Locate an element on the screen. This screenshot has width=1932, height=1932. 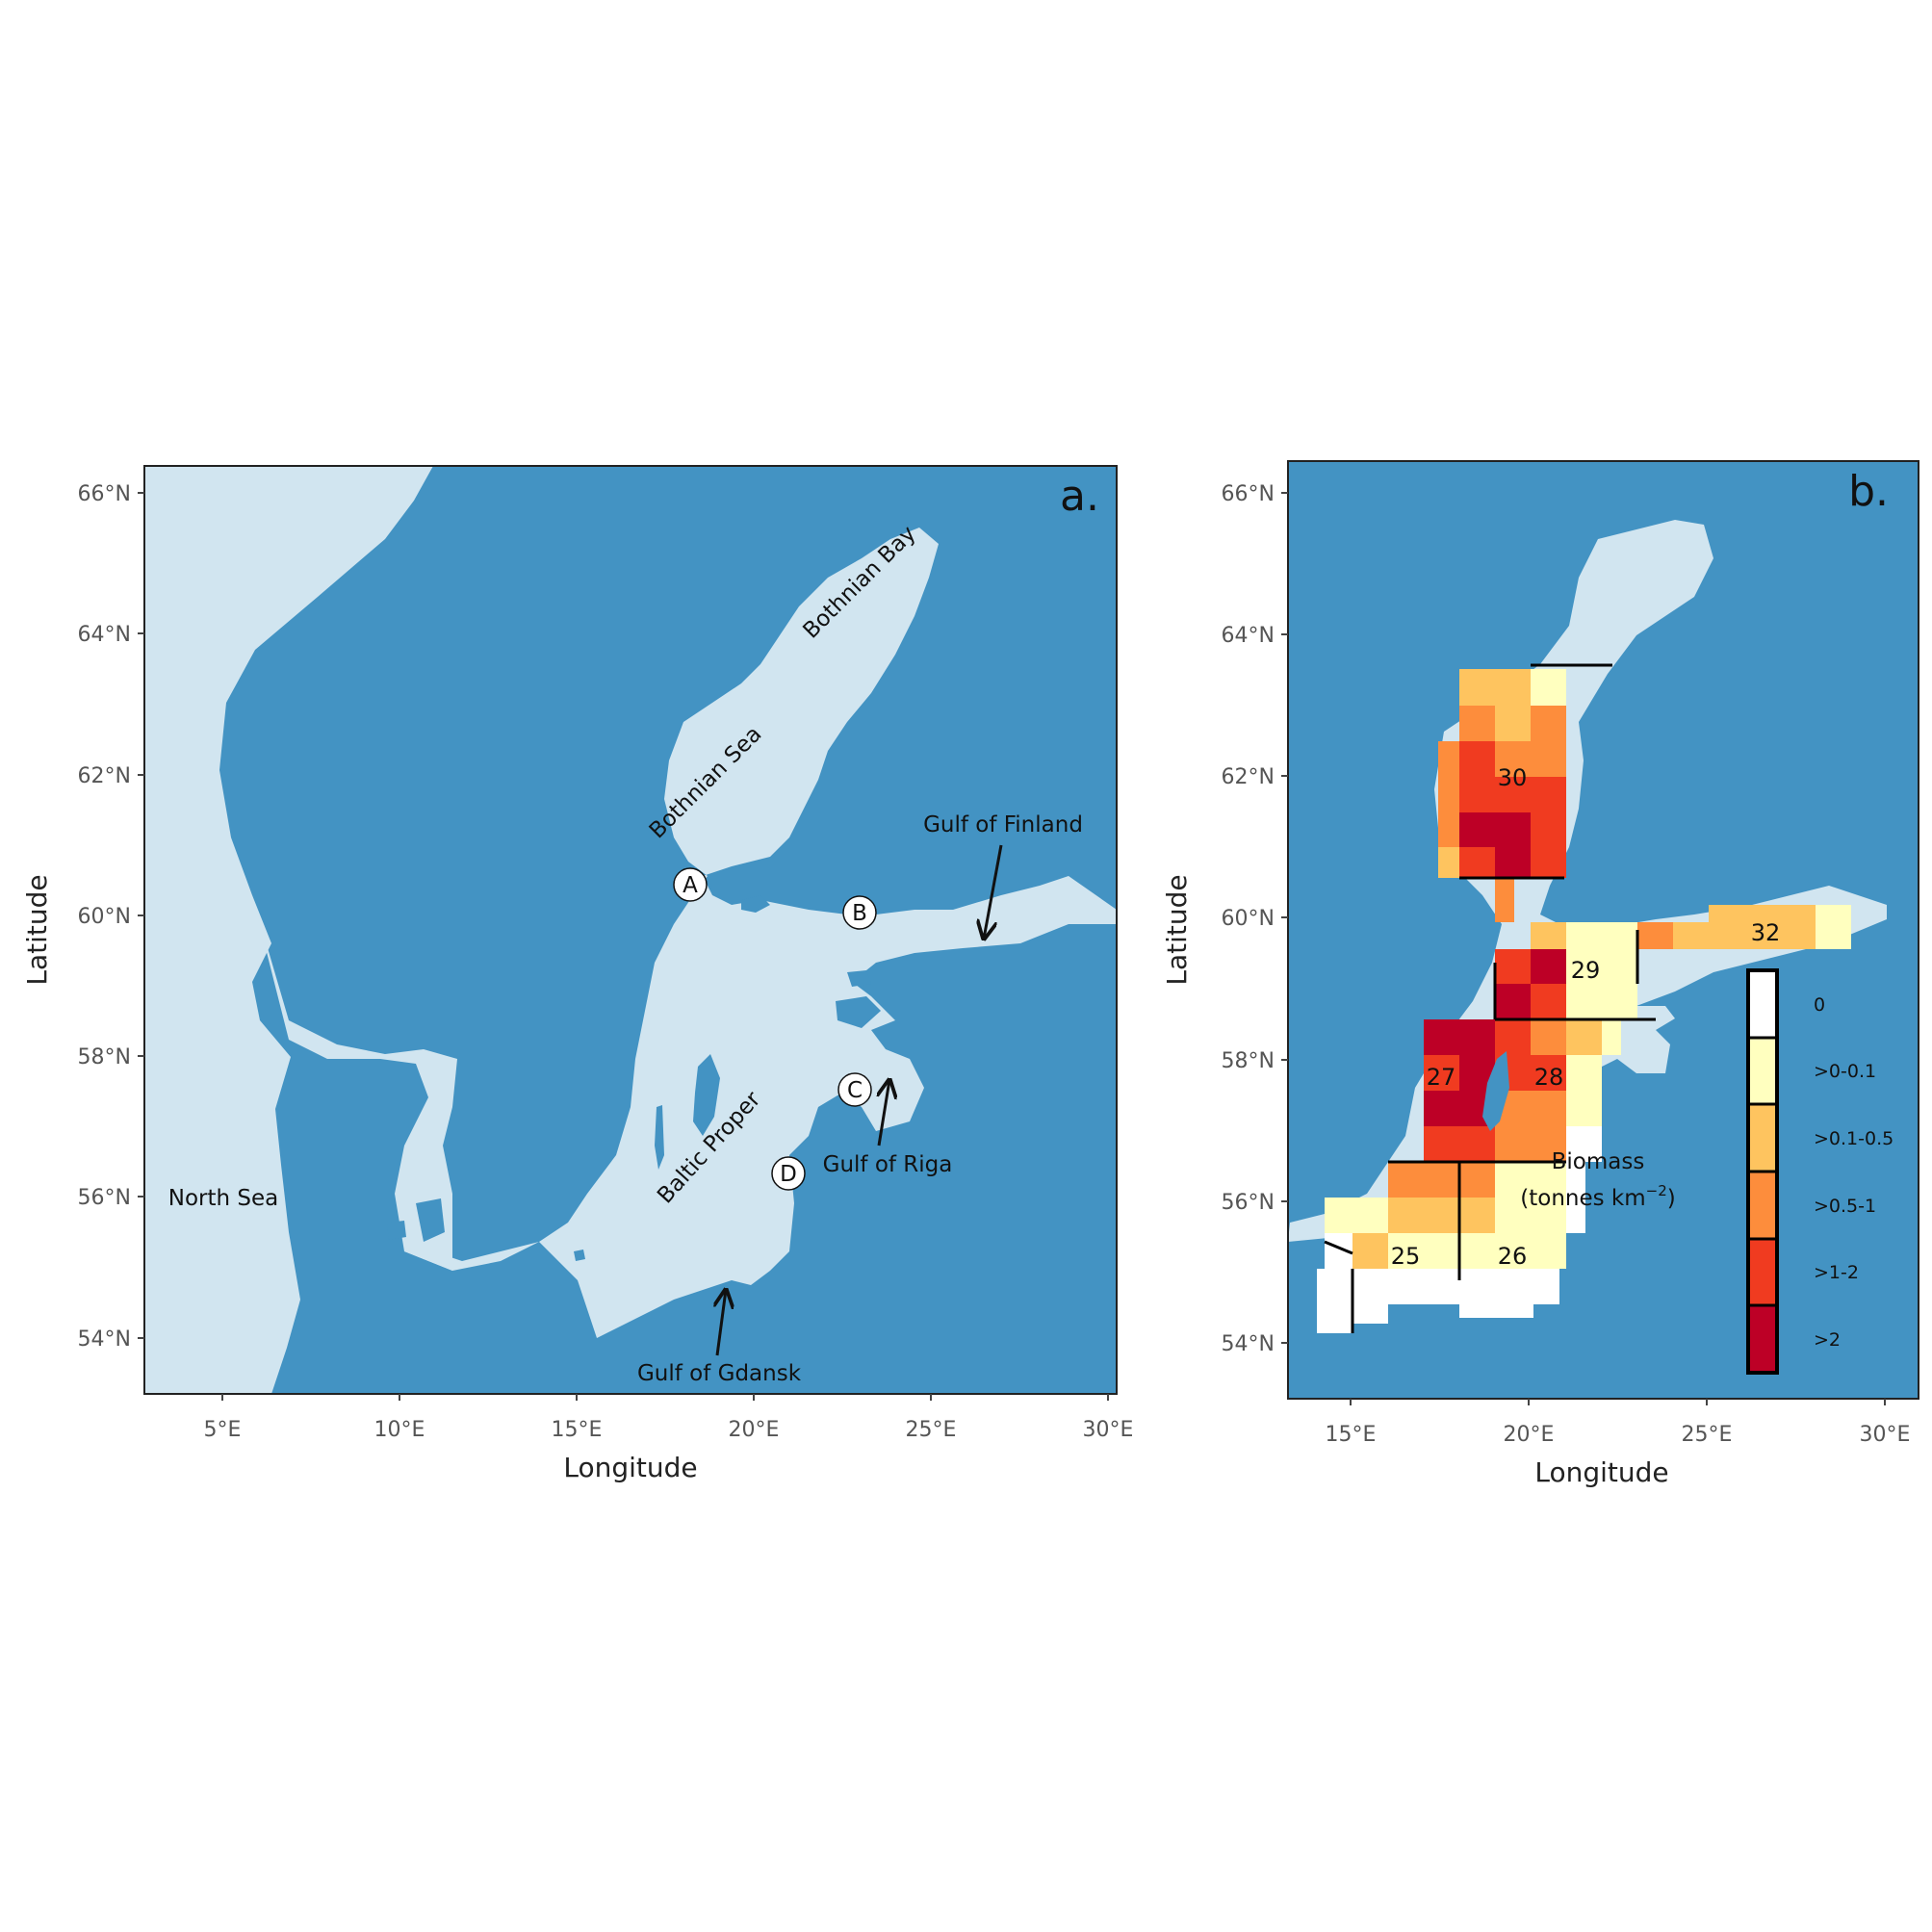
a-xtick: 30°E is located at coordinates (1109, 1430).